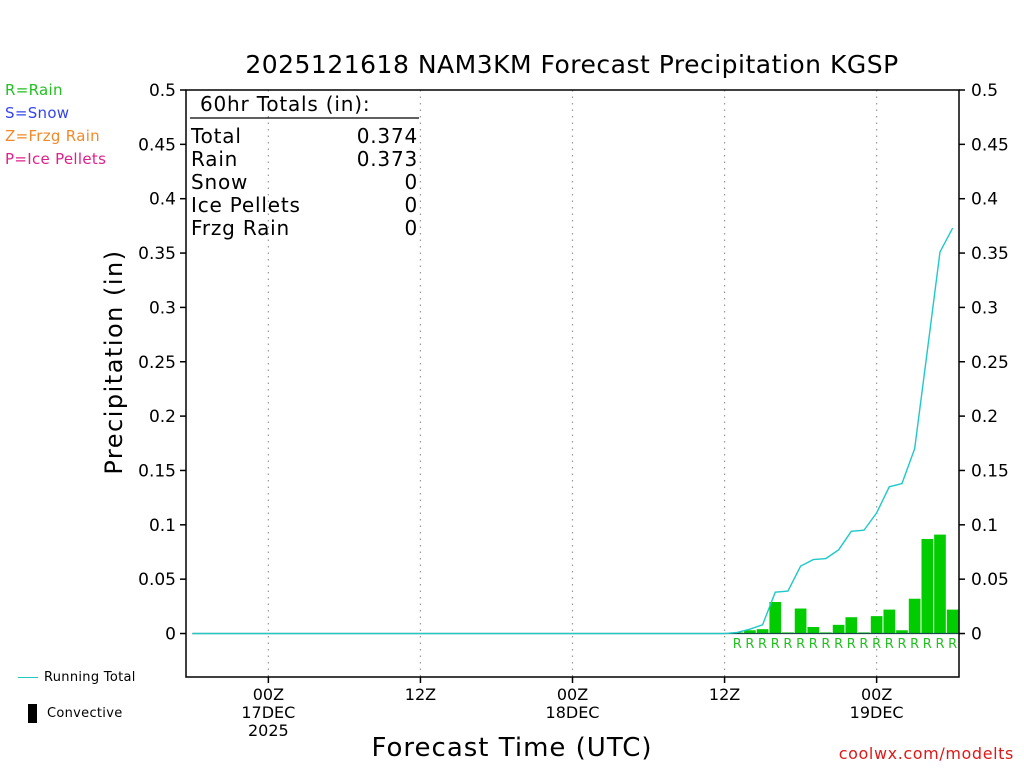 The image size is (1024, 768). I want to click on running-total-line-icon, so click(28, 677).